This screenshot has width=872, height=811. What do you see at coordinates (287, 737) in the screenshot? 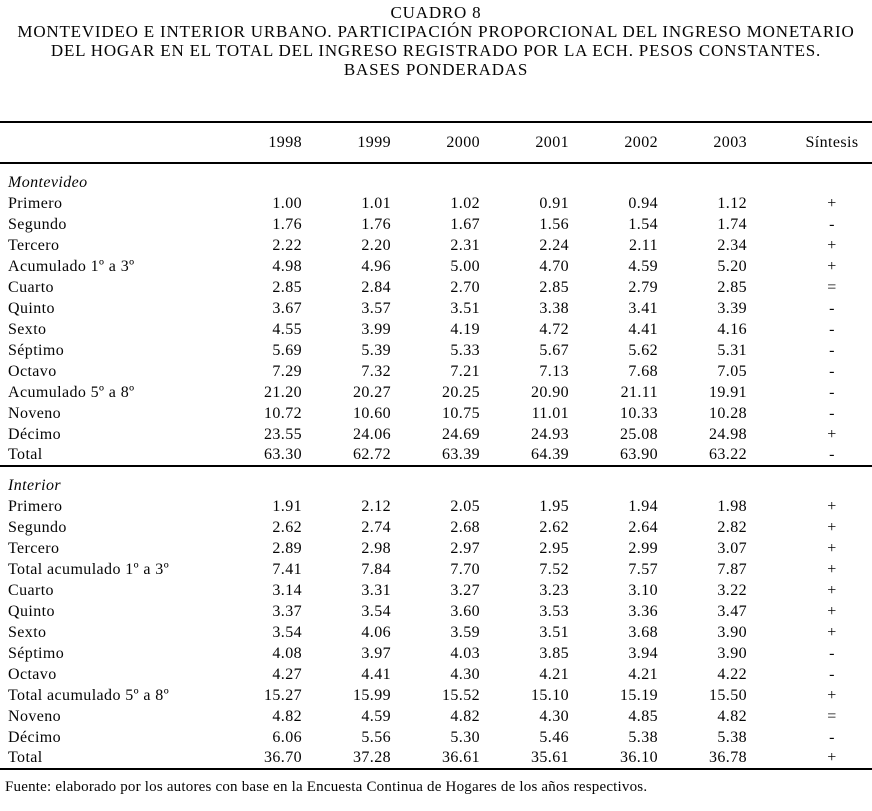
I see `value-cell: 6.06` at bounding box center [287, 737].